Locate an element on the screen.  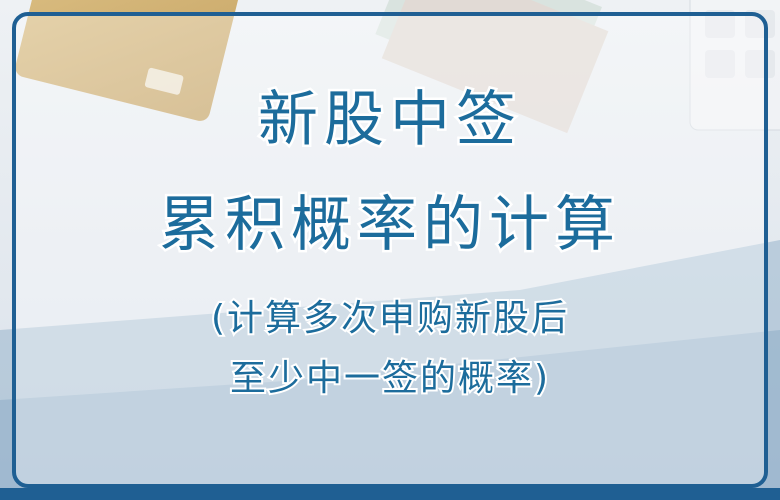
title-line: 新股中签 is located at coordinates (390, 120).